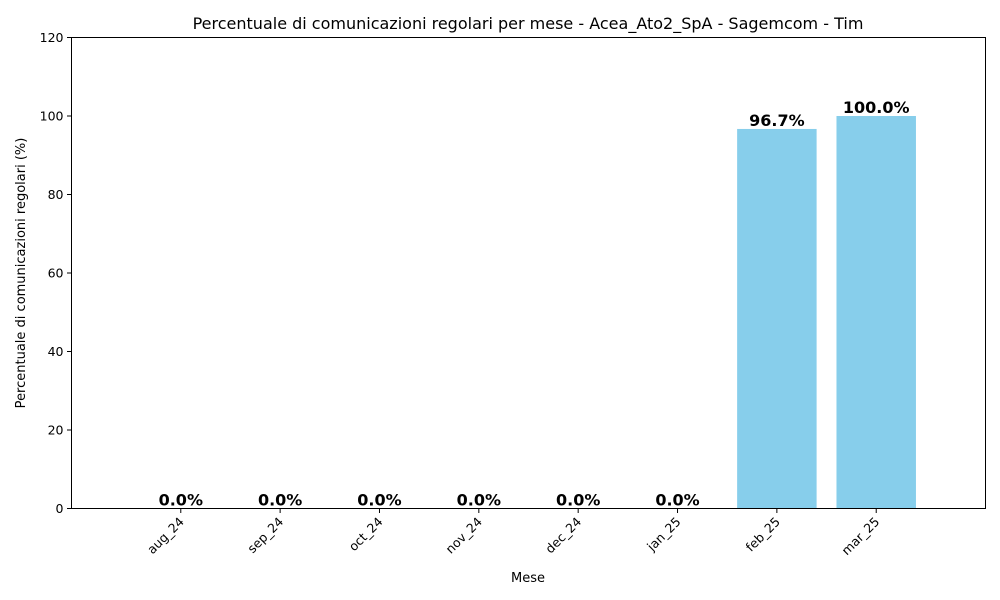  Describe the element at coordinates (677, 500) in the screenshot. I see `data-label-jan_25: 0.0%` at that location.